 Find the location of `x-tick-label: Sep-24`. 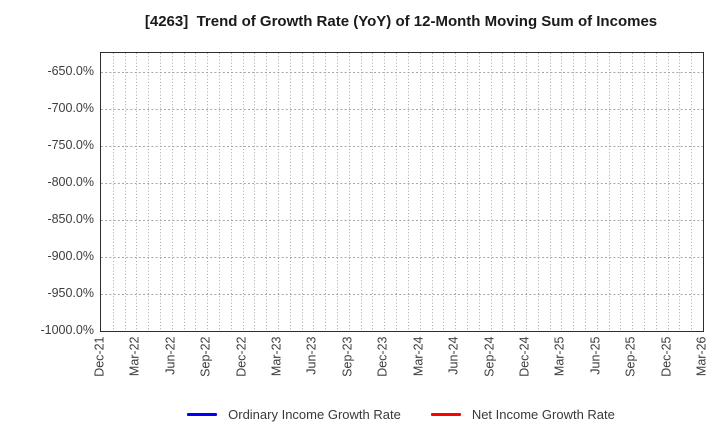

x-tick-label: Sep-24 is located at coordinates (489, 356).